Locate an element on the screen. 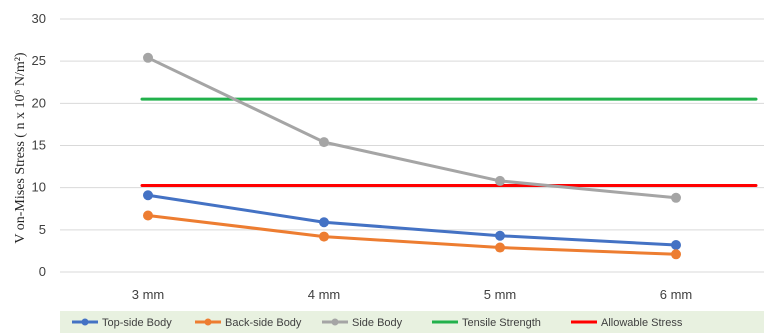  legend-marker-top-side-body is located at coordinates (85, 322).